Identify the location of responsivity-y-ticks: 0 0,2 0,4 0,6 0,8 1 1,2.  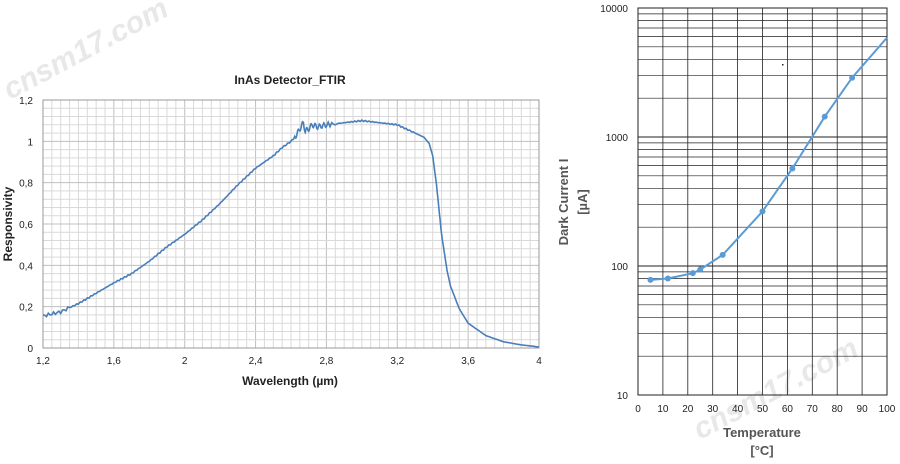
(26, 225).